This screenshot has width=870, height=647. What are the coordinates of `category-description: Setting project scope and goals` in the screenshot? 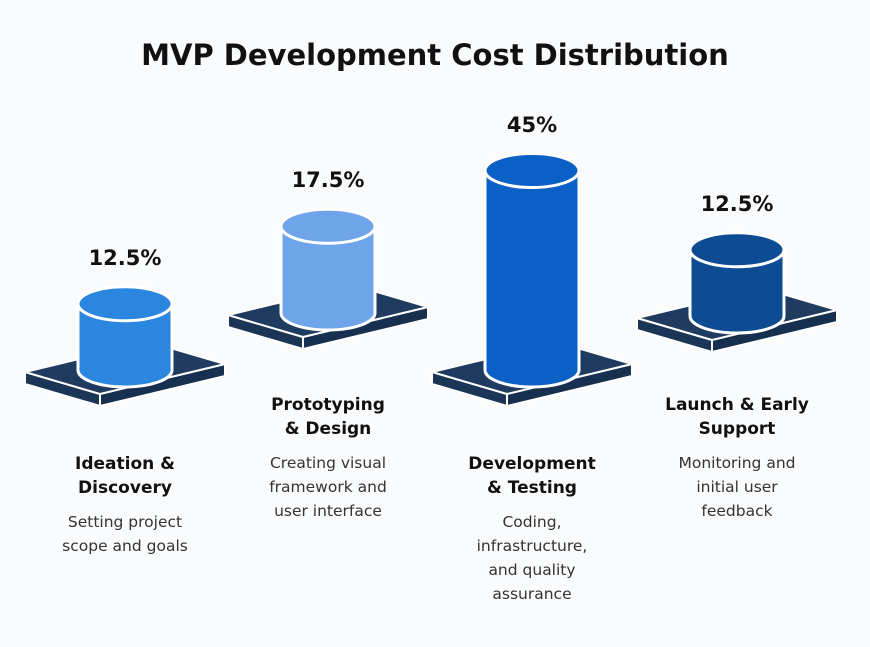 It's located at (125, 534).